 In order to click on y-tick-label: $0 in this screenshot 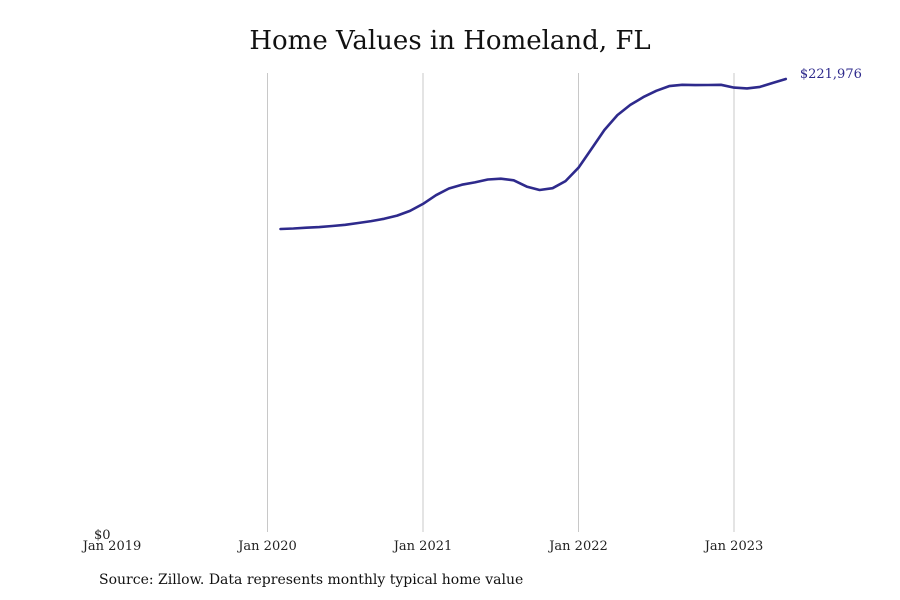, I will do `click(102, 535)`.